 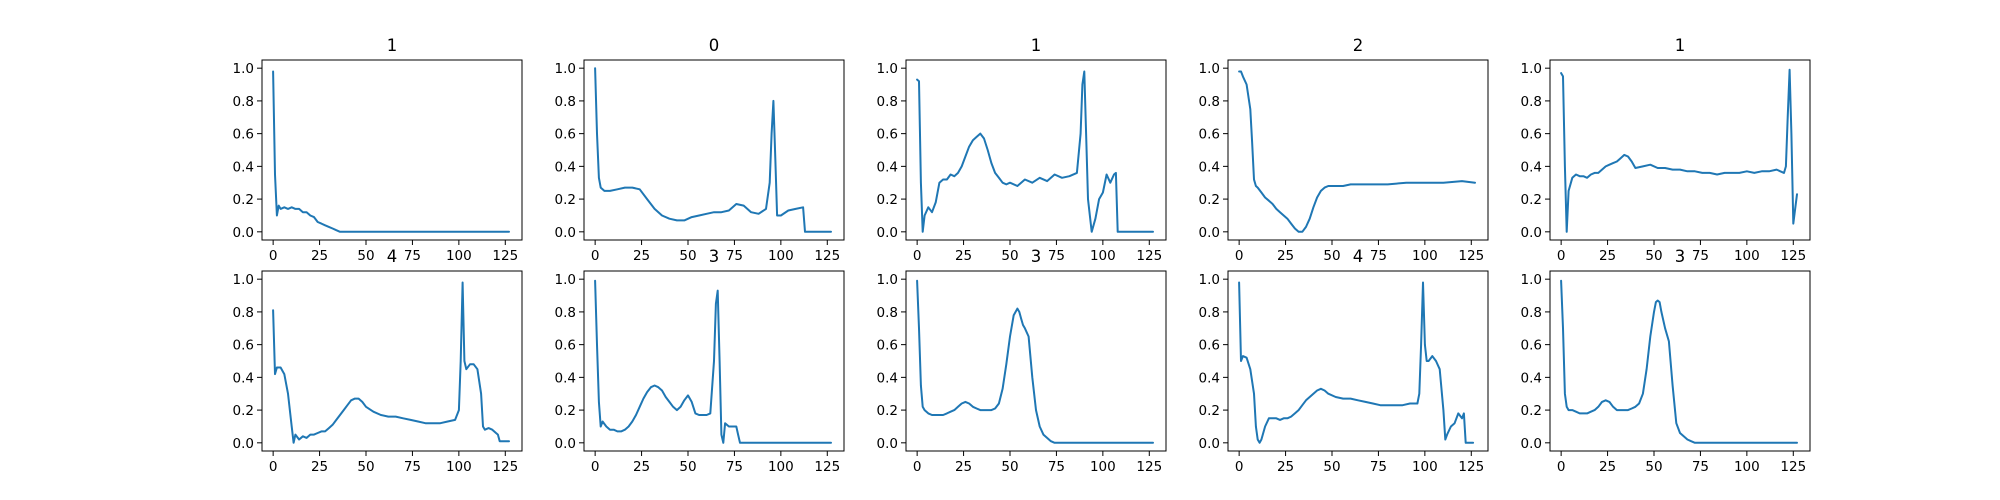 I want to click on subplot-title: 2, so click(x=1358, y=45).